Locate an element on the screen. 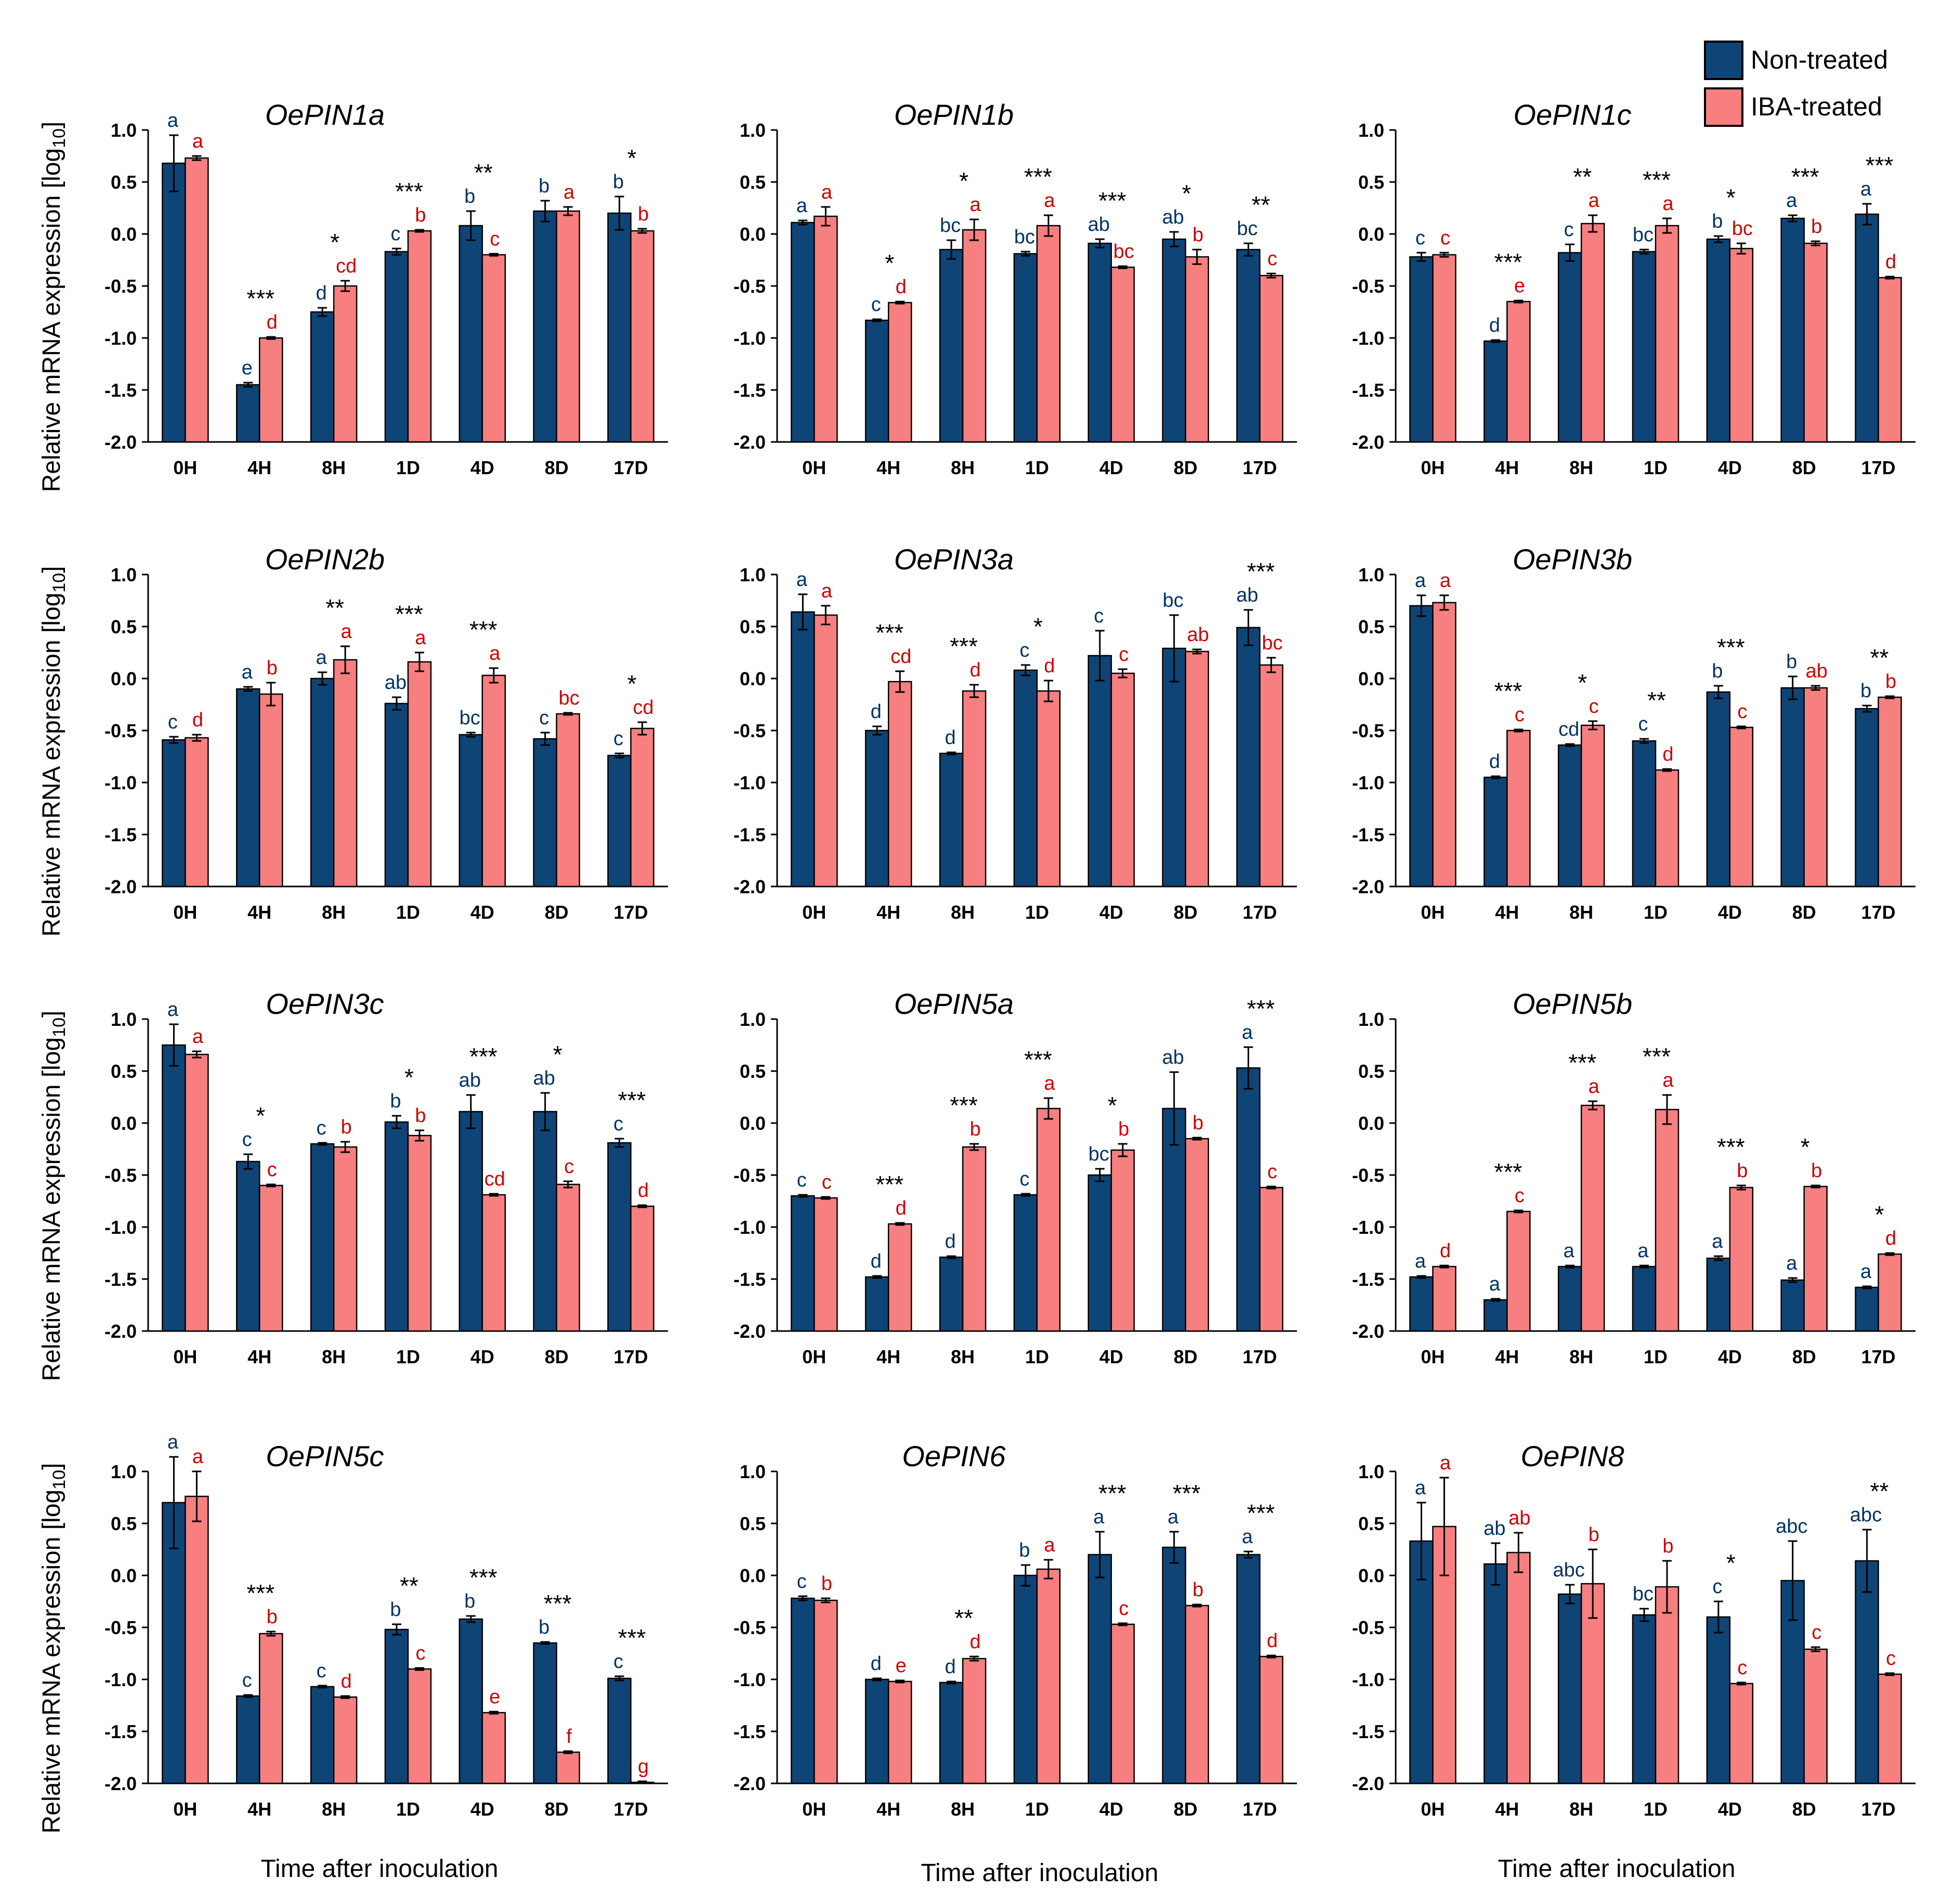 The width and height of the screenshot is (1955, 1904). y-axis-label: Relative mRNA expression [log10] is located at coordinates (54, 307).